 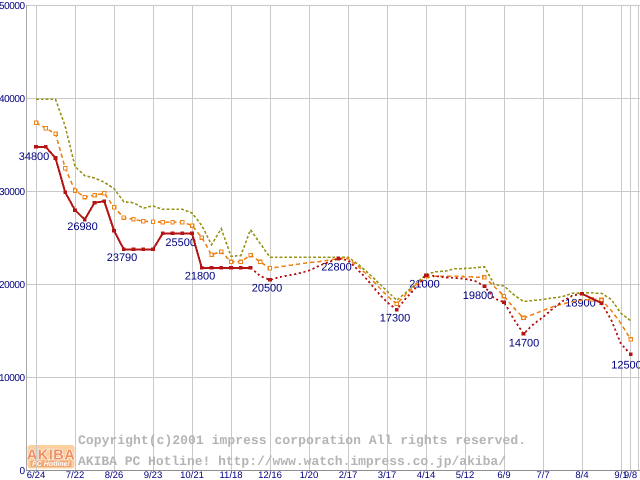 What do you see at coordinates (478, 296) in the screenshot?
I see `svg-text: 19800` at bounding box center [478, 296].